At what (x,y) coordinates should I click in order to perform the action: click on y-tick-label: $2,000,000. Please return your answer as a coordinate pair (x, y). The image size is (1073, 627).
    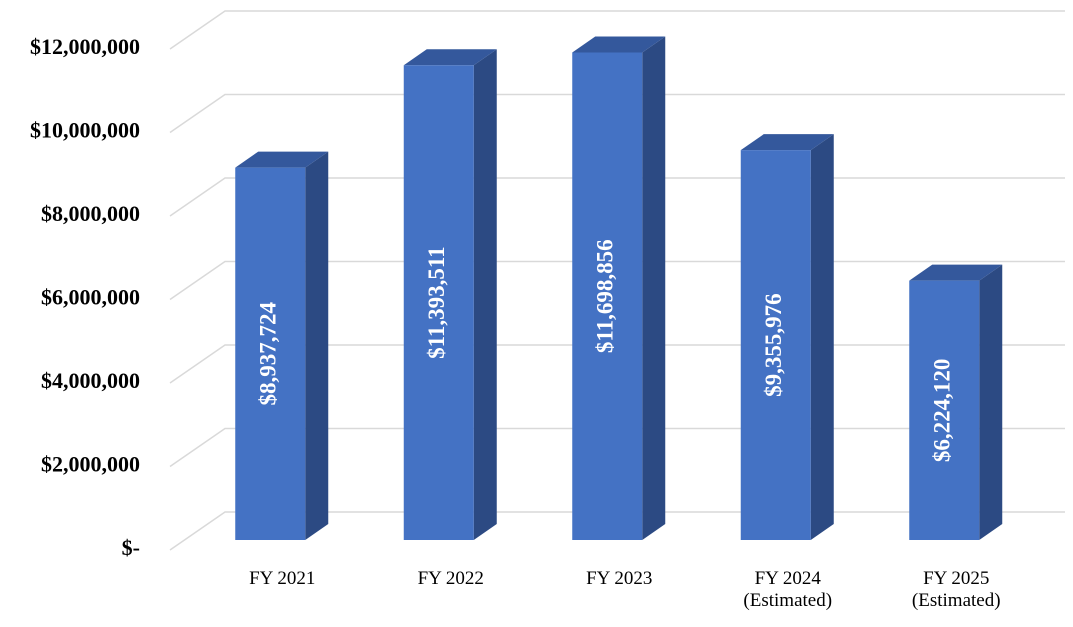
    Looking at the image, I should click on (90, 464).